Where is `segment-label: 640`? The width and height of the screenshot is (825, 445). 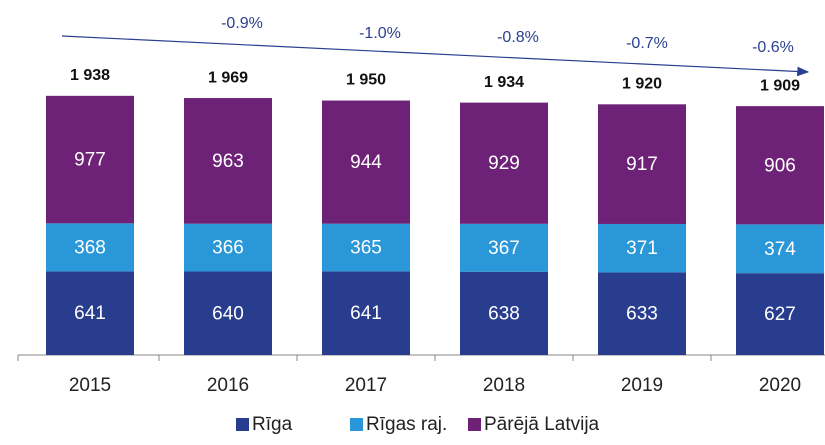
segment-label: 640 is located at coordinates (228, 313).